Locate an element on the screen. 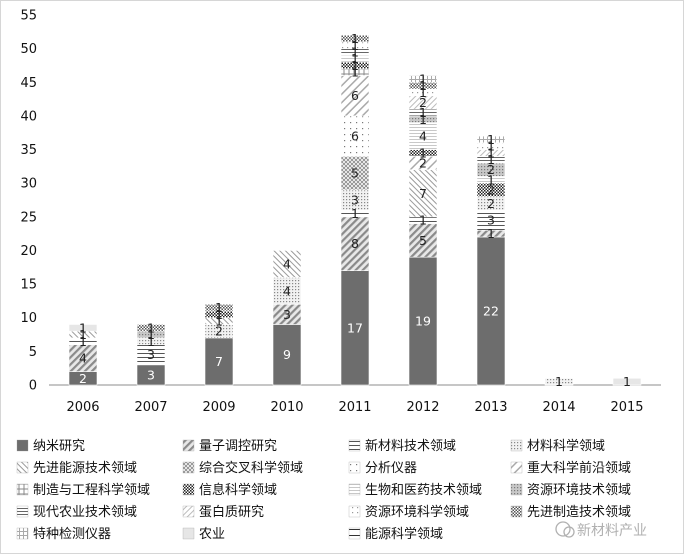 The height and width of the screenshot is (555, 684). data-label: 17 is located at coordinates (355, 327).